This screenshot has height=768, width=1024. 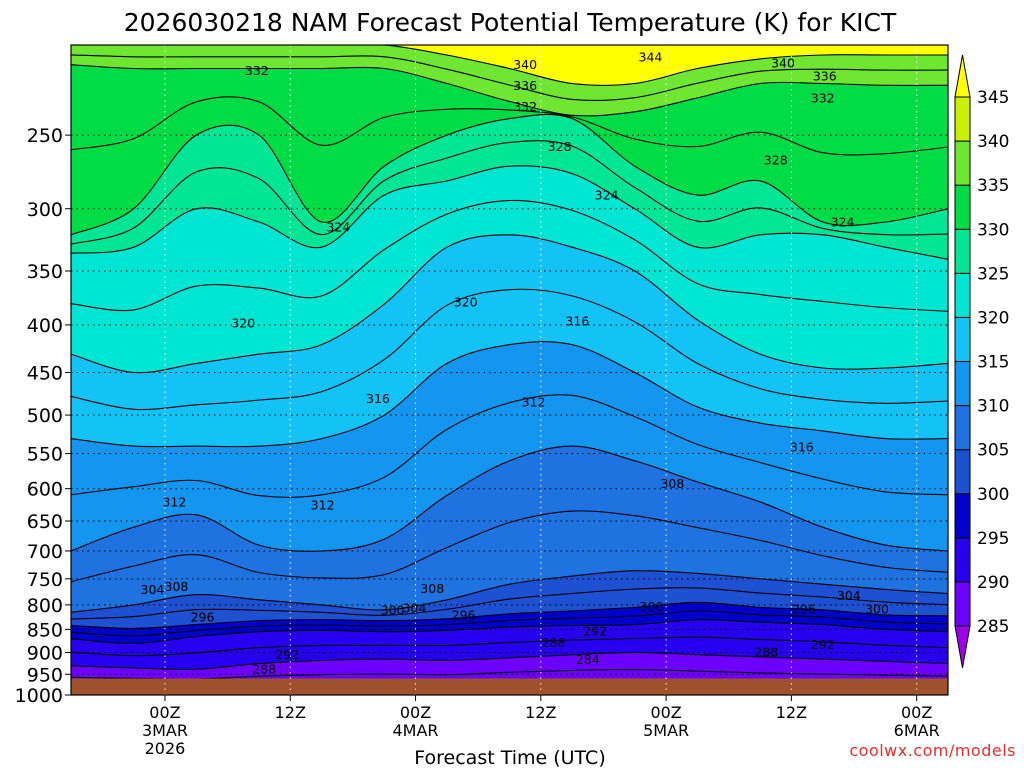 I want to click on y-tick-label-850: 850, so click(x=45, y=630).